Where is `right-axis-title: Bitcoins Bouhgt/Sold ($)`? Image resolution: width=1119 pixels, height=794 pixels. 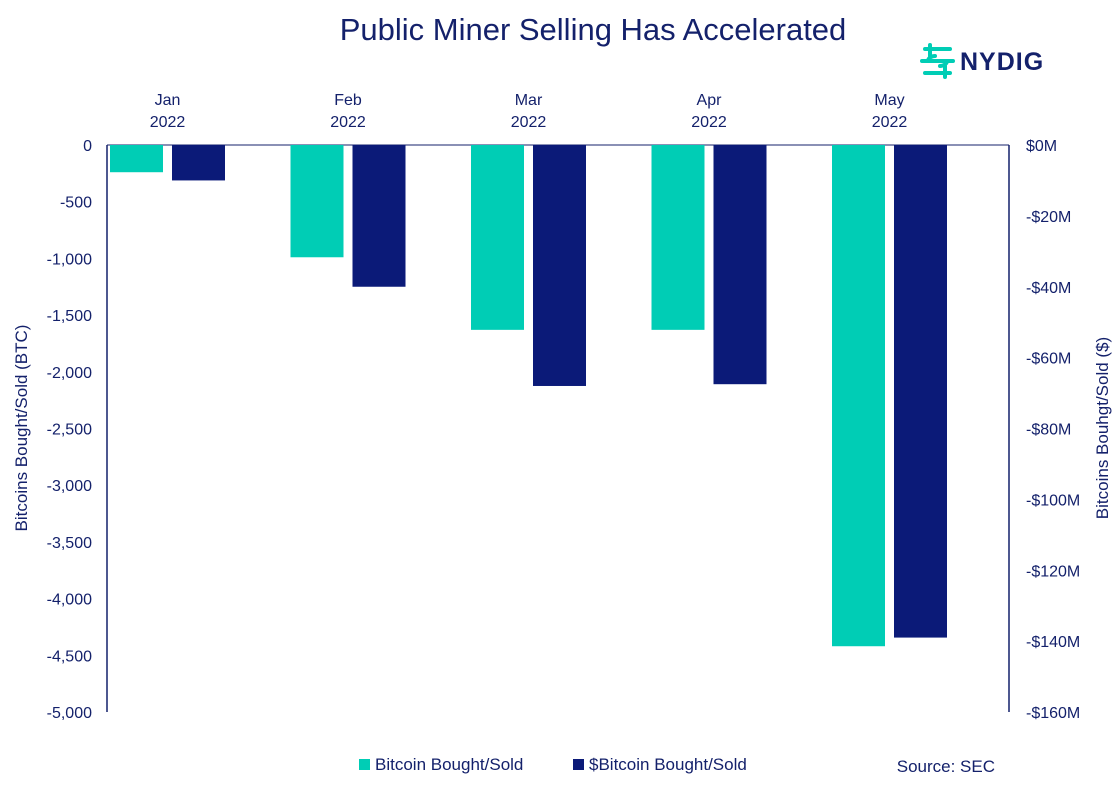
right-axis-title: Bitcoins Bouhgt/Sold ($) is located at coordinates (1102, 428).